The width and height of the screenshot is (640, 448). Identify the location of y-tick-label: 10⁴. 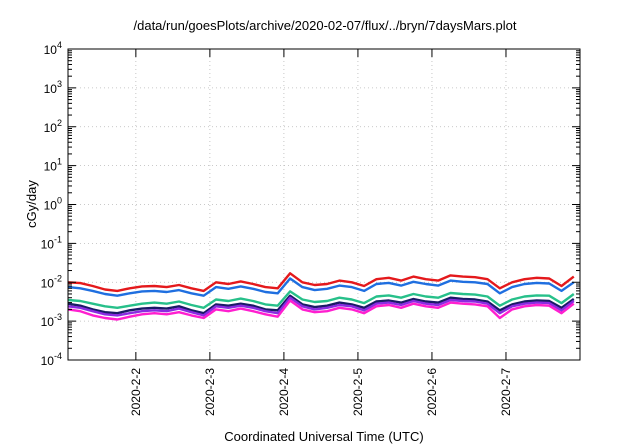
(53, 48).